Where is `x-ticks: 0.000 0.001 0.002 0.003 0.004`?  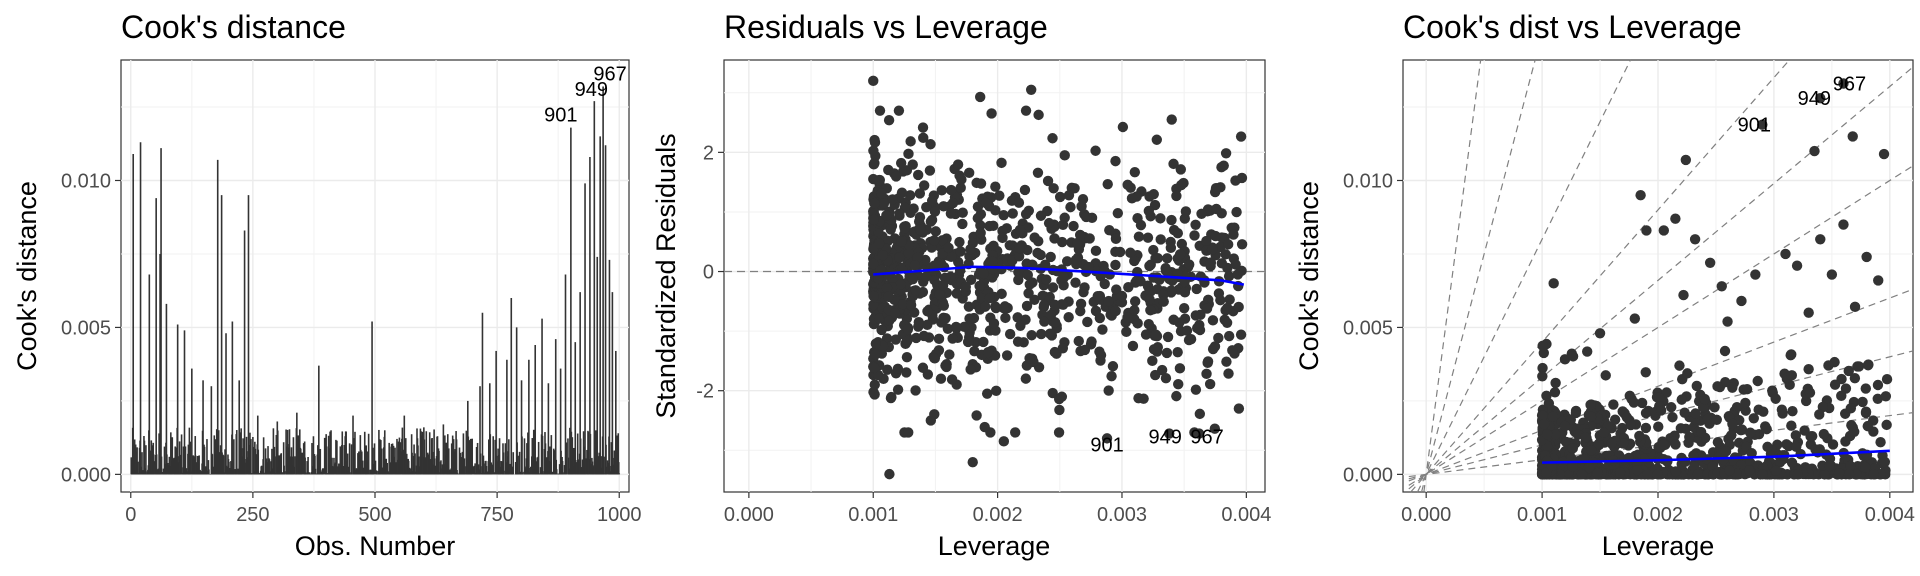
x-ticks: 0.000 0.001 0.002 0.003 0.004 is located at coordinates (997, 509).